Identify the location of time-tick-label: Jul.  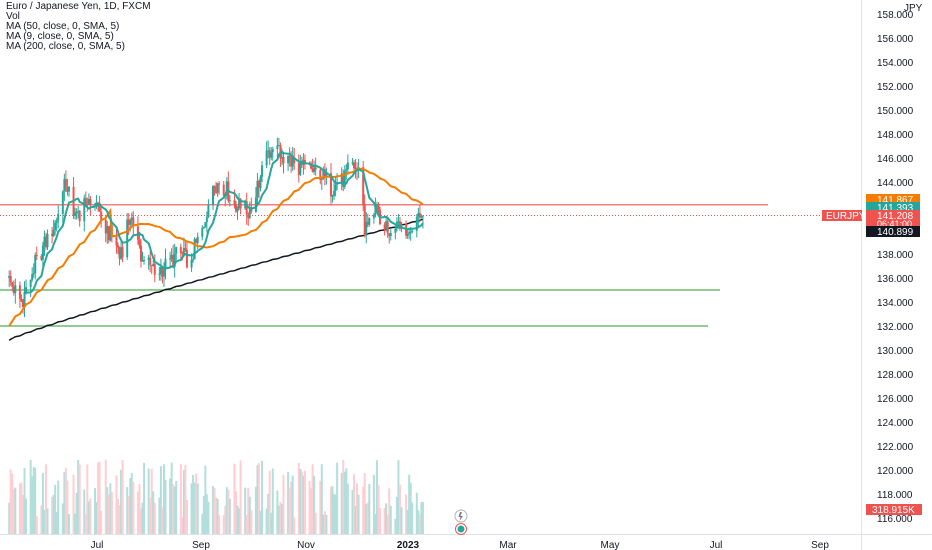
(716, 545).